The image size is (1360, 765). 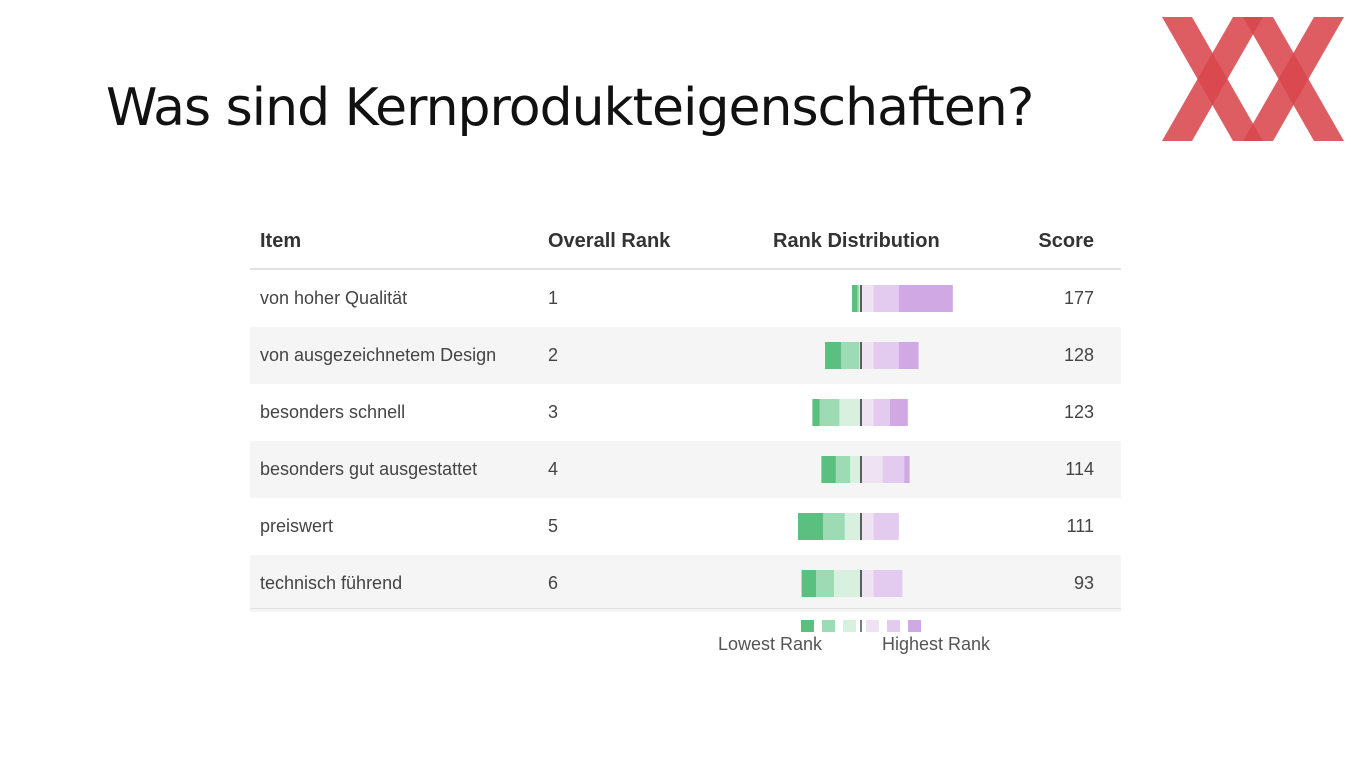 I want to click on row-overall-rank: 2, so click(x=553, y=354).